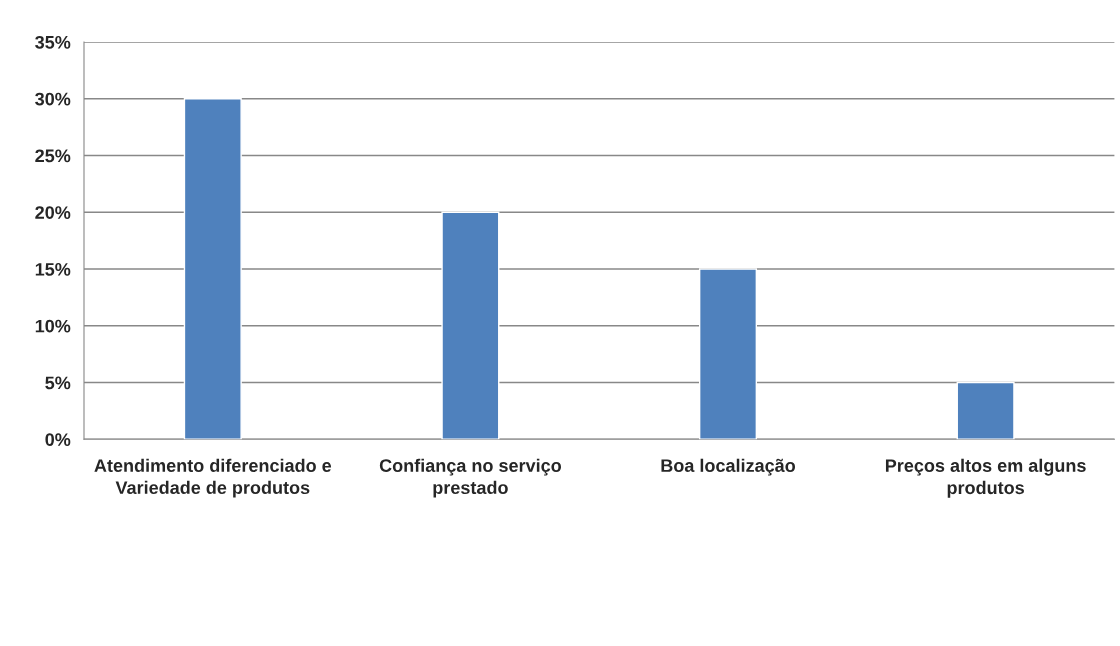  Describe the element at coordinates (213, 478) in the screenshot. I see `x-tick-label: Atendimento diferenciado e Variedade de produtos` at that location.